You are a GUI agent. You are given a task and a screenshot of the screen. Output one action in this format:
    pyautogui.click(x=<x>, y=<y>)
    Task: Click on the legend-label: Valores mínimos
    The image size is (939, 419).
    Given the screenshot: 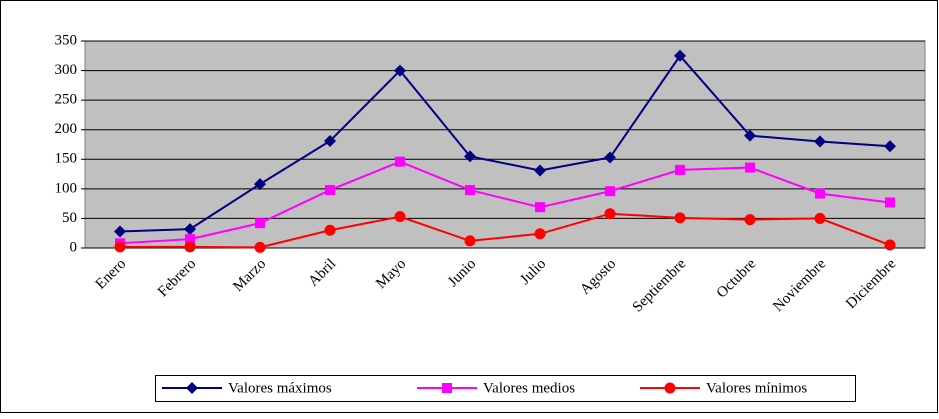 What is the action you would take?
    pyautogui.click(x=756, y=388)
    